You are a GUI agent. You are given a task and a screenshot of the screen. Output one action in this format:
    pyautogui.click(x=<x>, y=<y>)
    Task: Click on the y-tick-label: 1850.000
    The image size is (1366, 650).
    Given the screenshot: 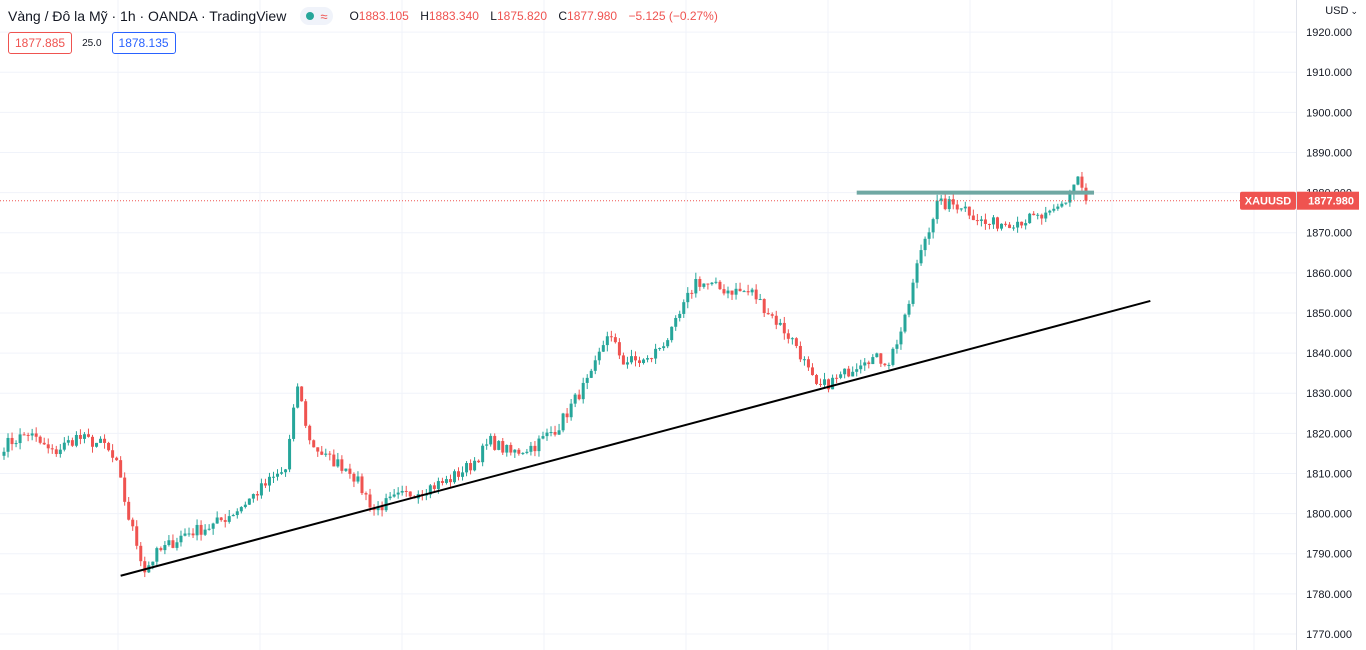 What is the action you would take?
    pyautogui.click(x=1329, y=314)
    